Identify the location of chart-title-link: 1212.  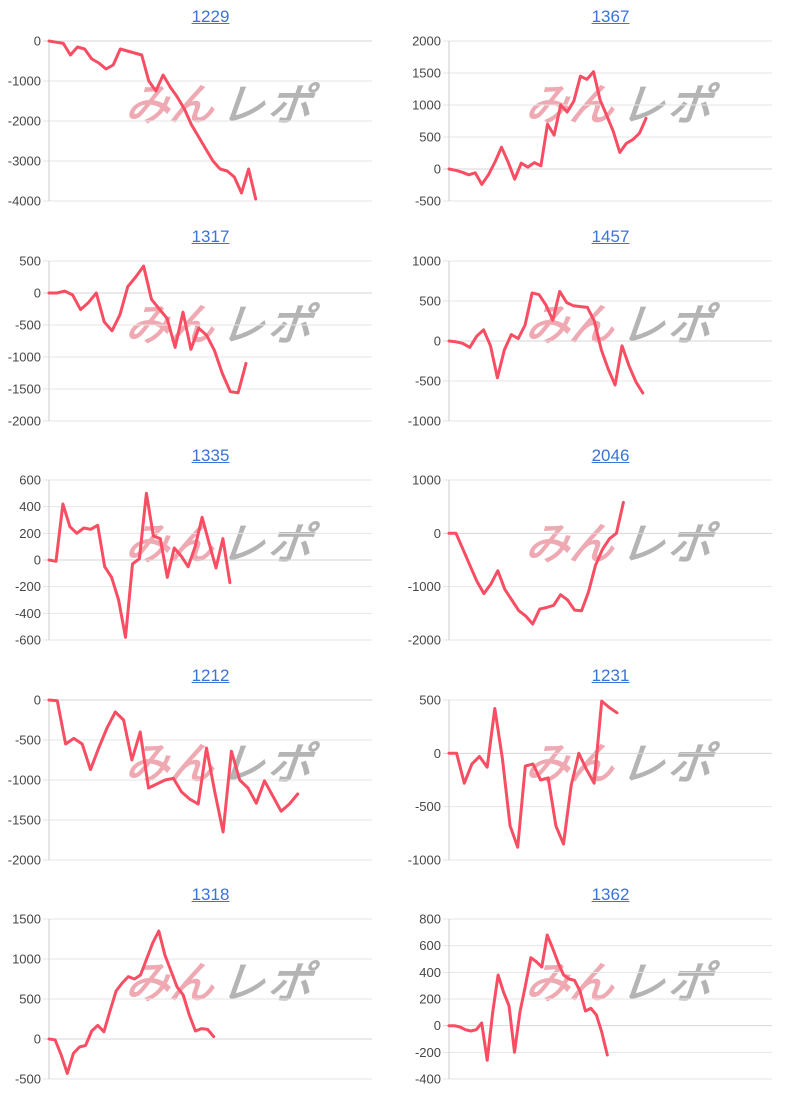
(210, 675).